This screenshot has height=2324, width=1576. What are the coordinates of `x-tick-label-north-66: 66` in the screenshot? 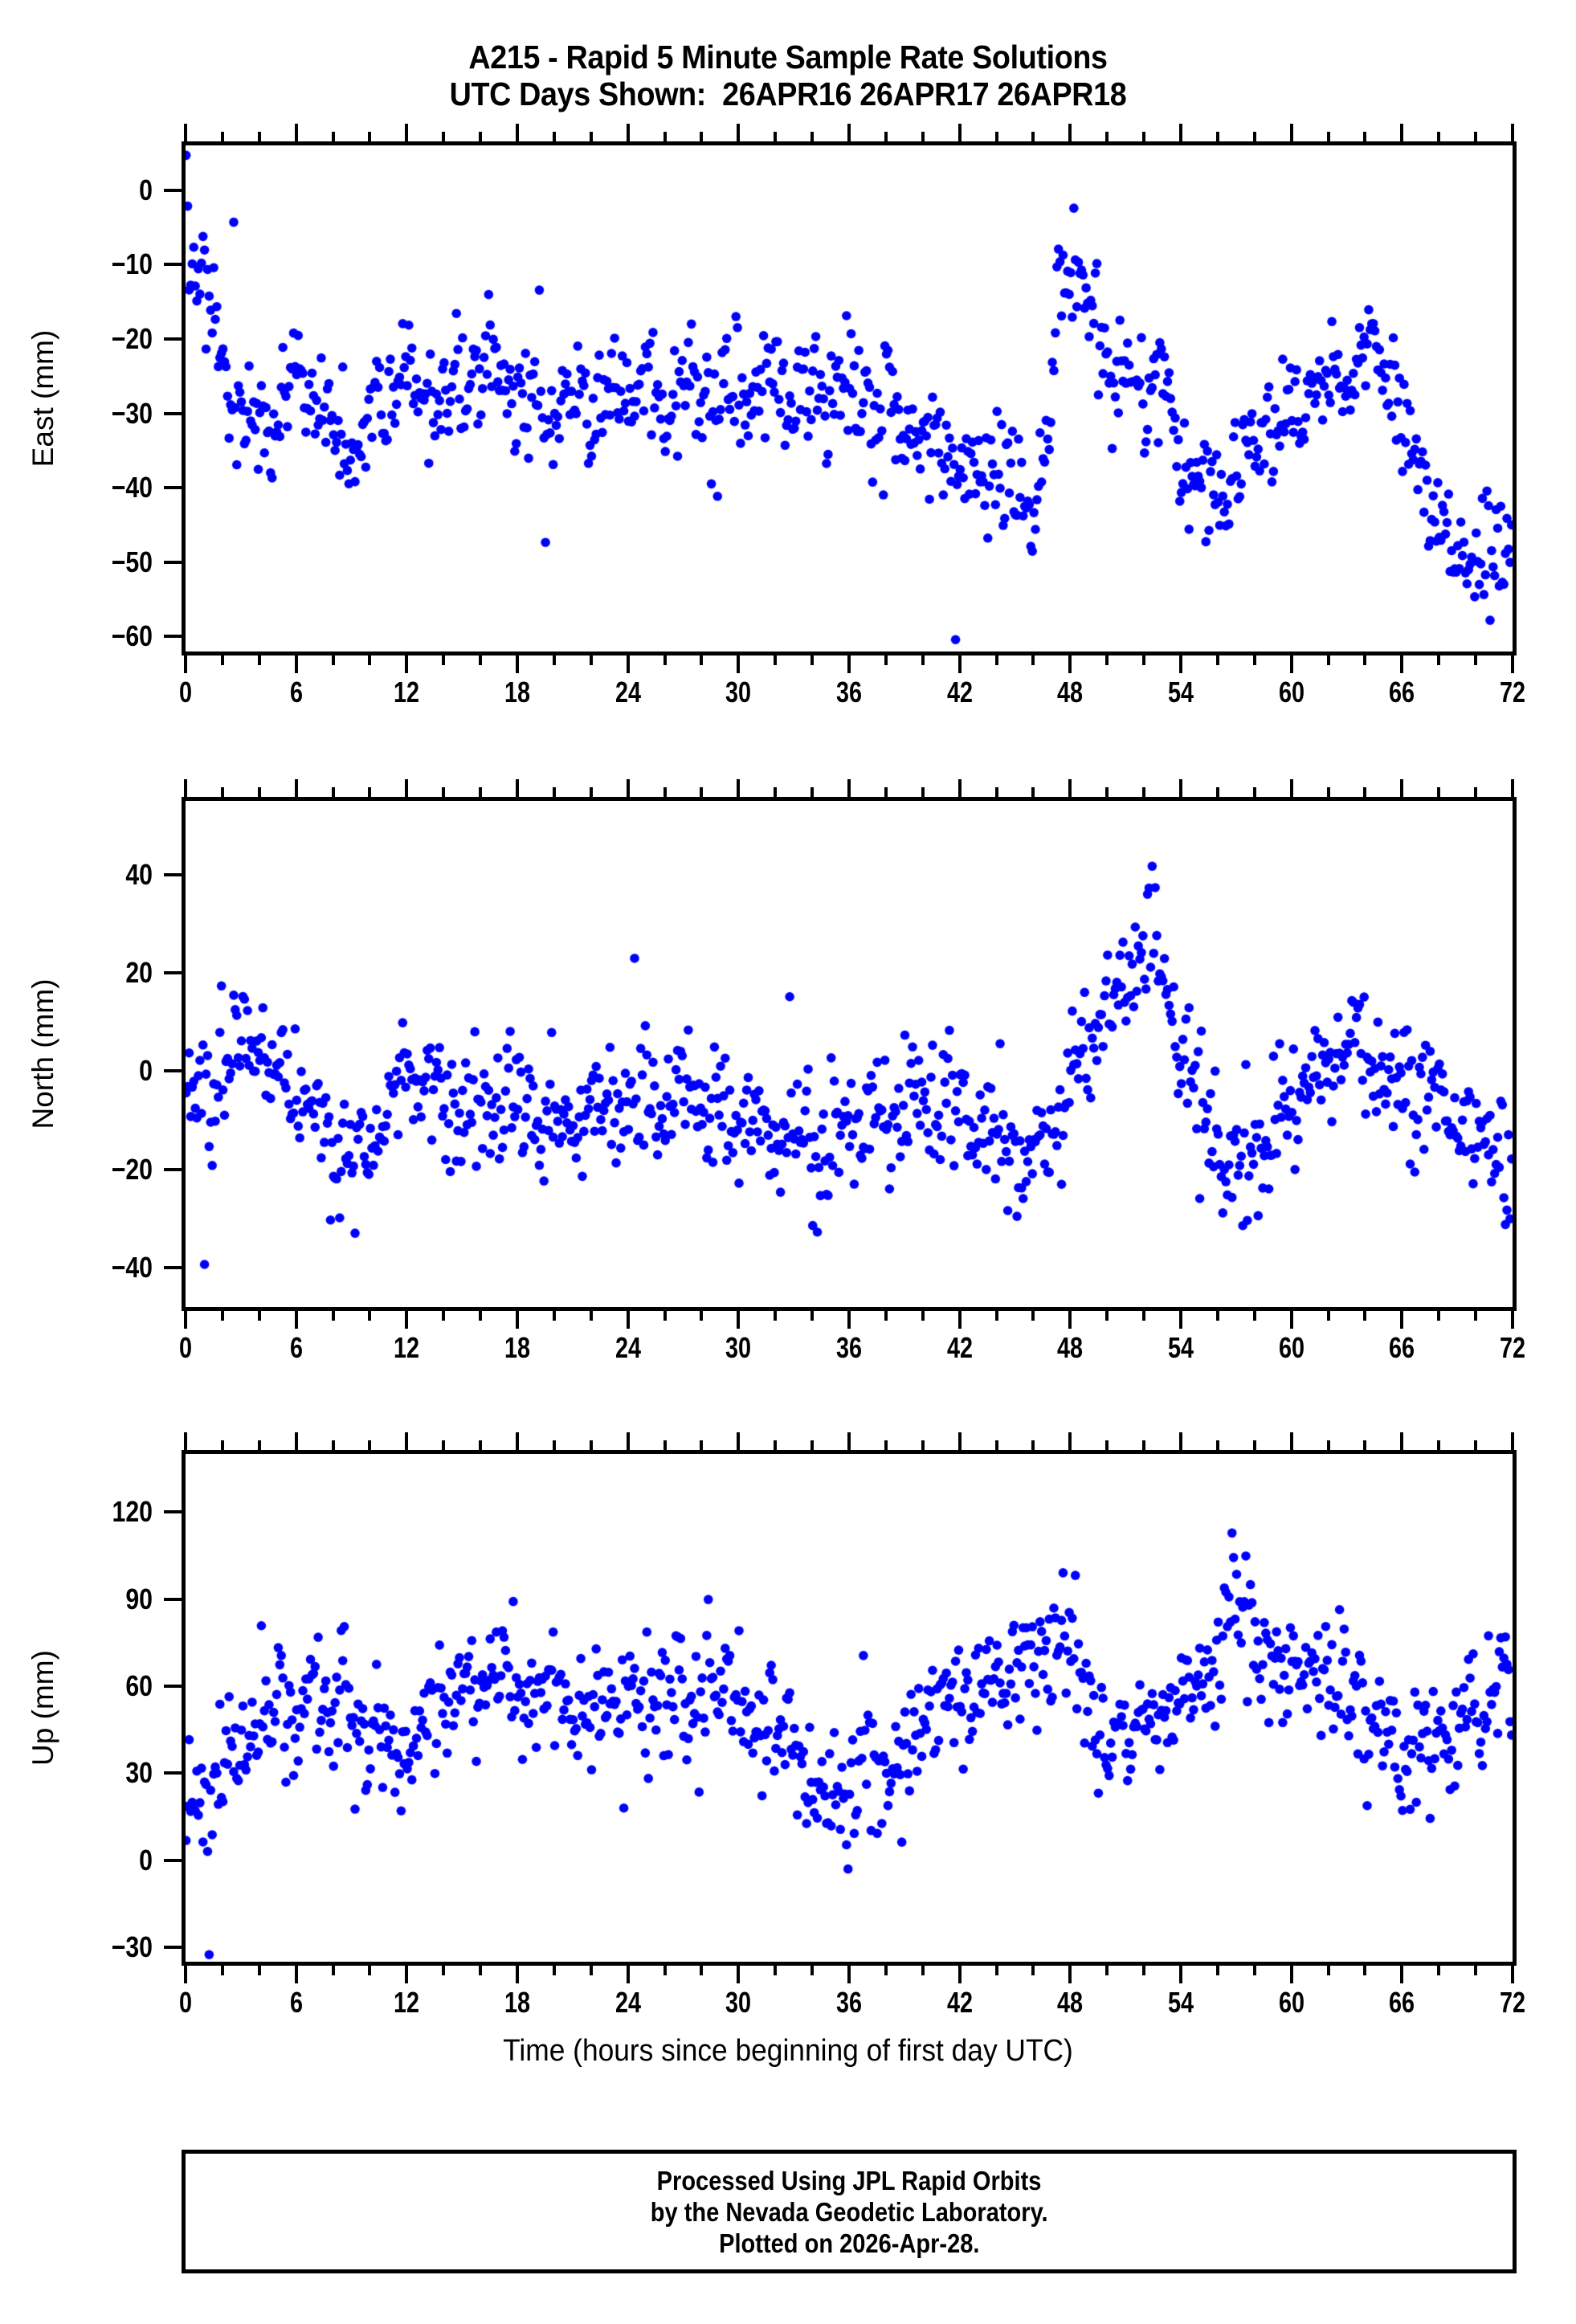 It's located at (1402, 1347).